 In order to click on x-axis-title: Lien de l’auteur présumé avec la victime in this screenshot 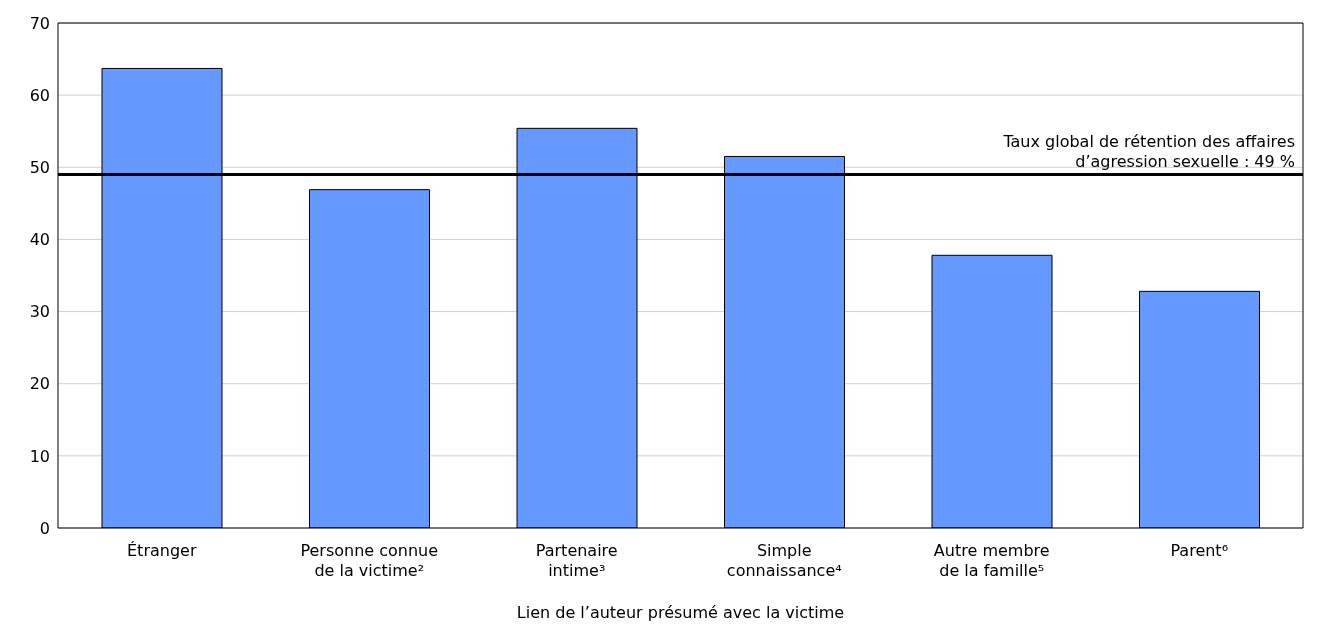, I will do `click(680, 612)`.